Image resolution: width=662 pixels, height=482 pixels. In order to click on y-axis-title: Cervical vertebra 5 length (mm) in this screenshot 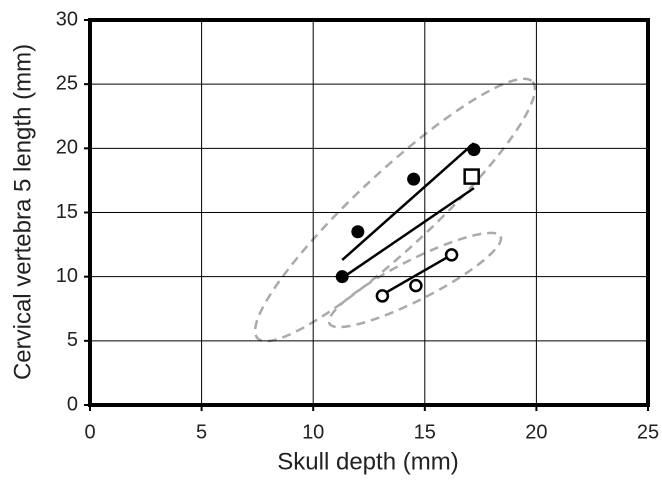, I will do `click(22, 212)`.